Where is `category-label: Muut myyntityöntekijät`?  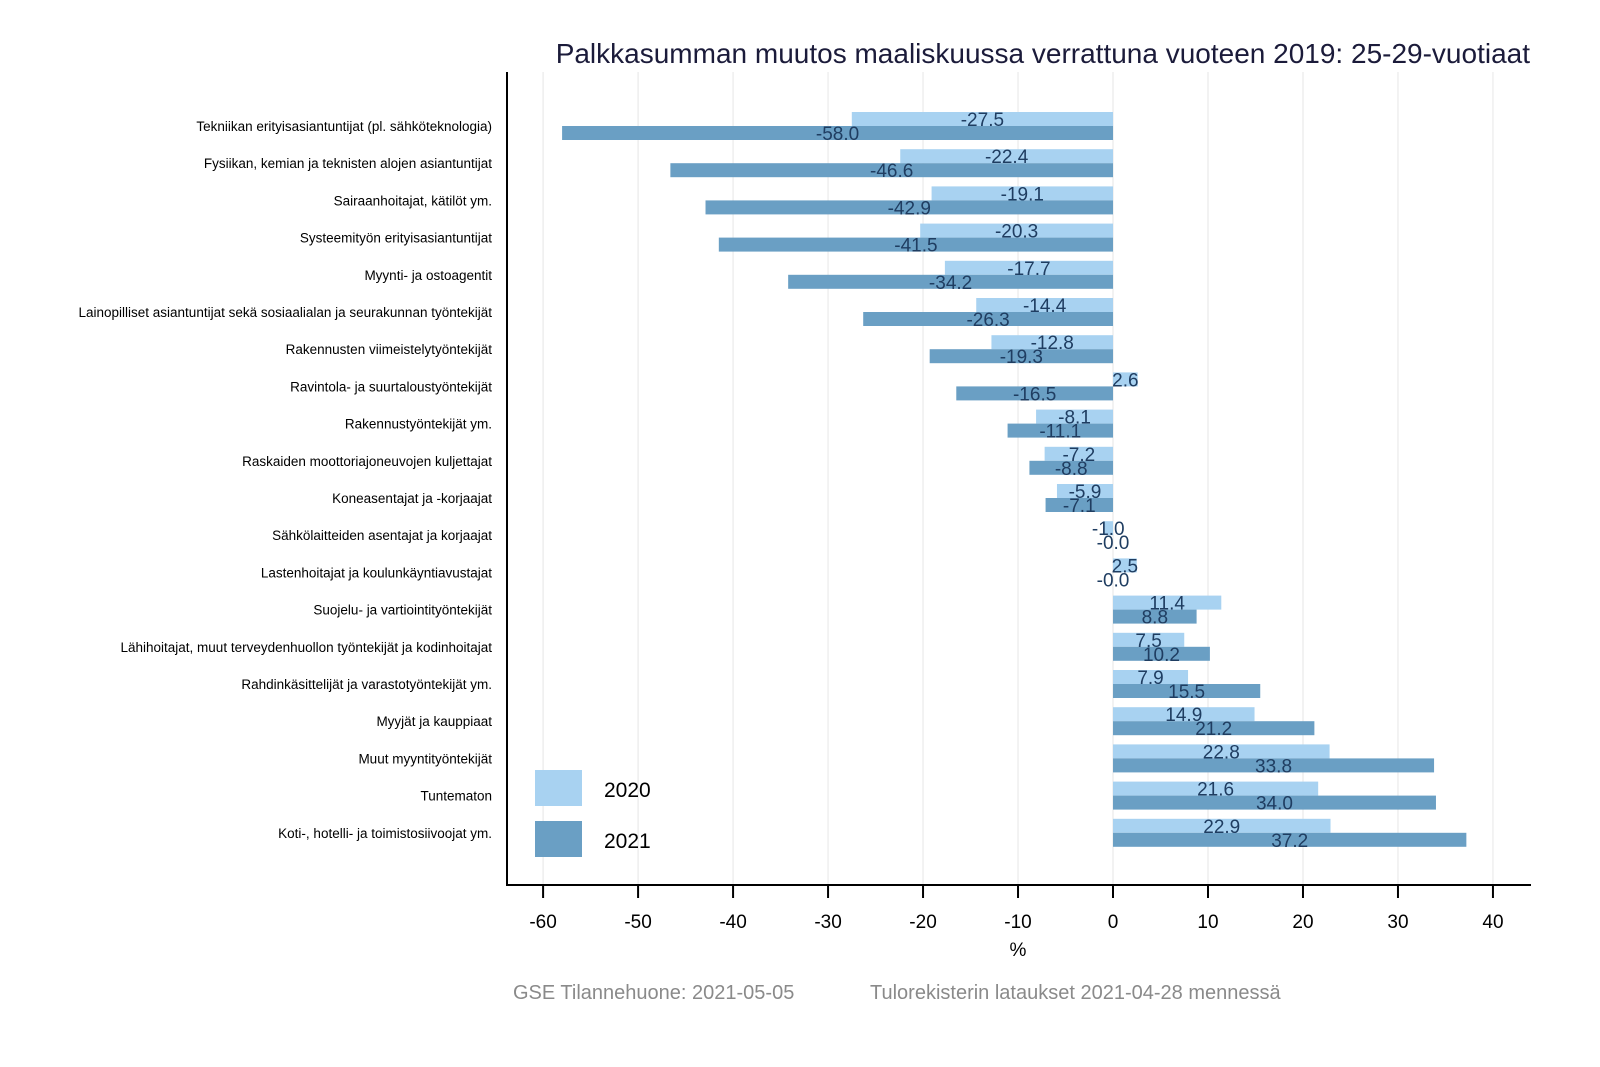
category-label: Muut myyntityöntekijät is located at coordinates (425, 758).